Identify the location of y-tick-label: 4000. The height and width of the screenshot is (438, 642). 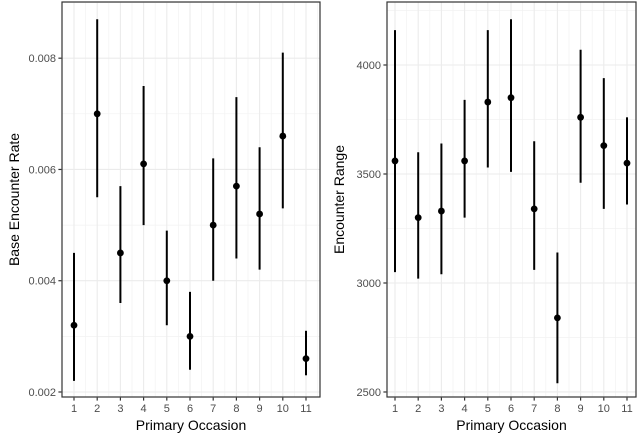
(369, 66).